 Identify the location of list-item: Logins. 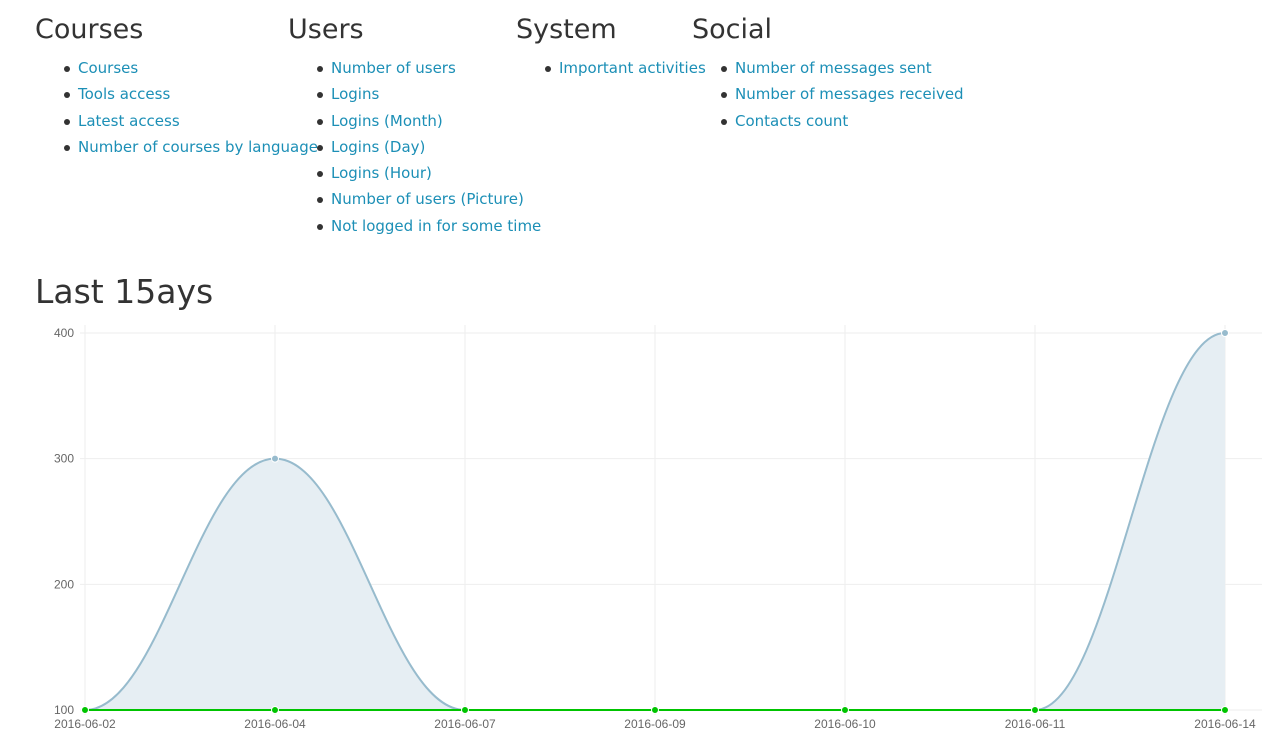
(414, 94).